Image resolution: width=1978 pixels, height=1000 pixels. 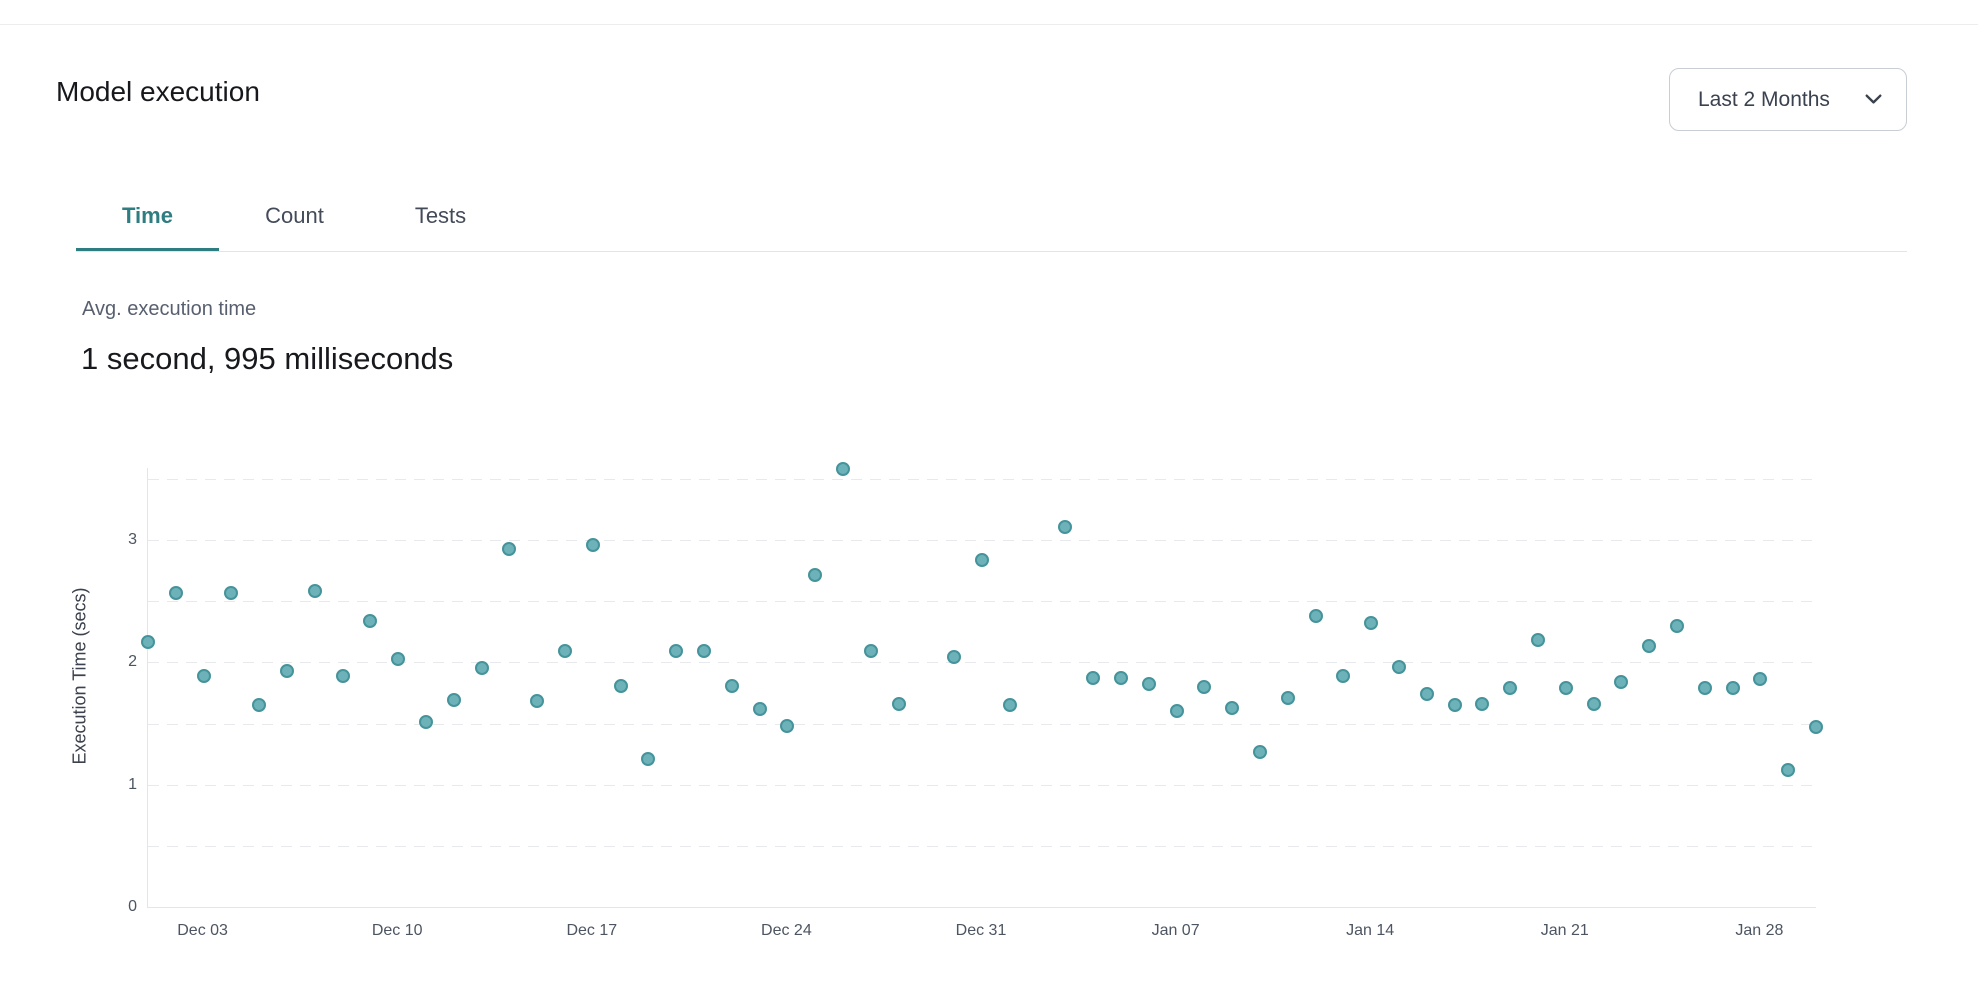 I want to click on x-axis-tick-label: Dec 24, so click(x=786, y=930).